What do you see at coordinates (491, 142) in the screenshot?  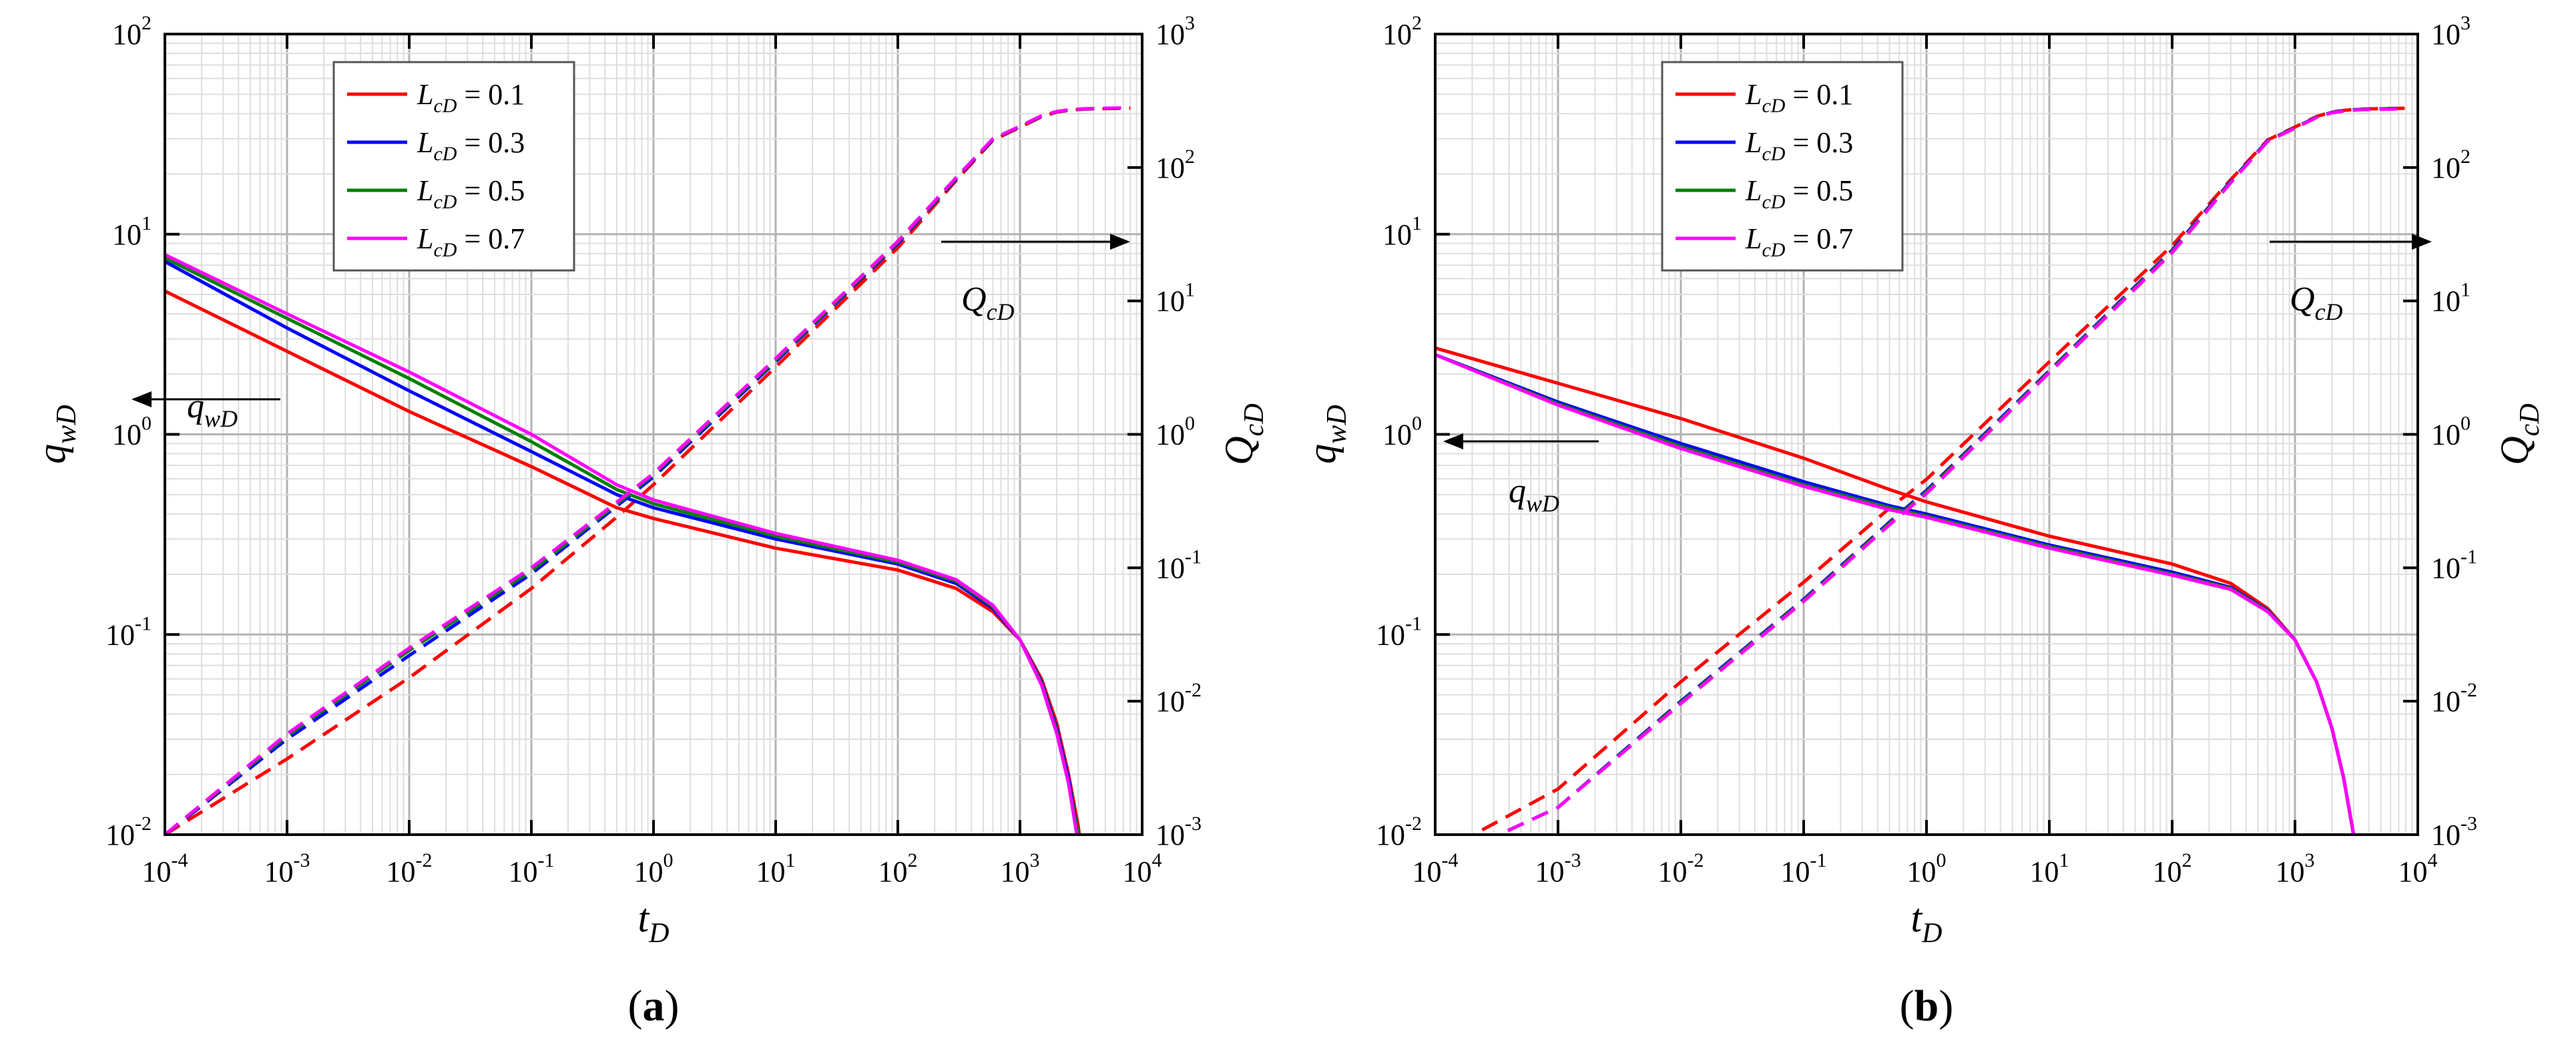 I see `legend-value: = 0.3` at bounding box center [491, 142].